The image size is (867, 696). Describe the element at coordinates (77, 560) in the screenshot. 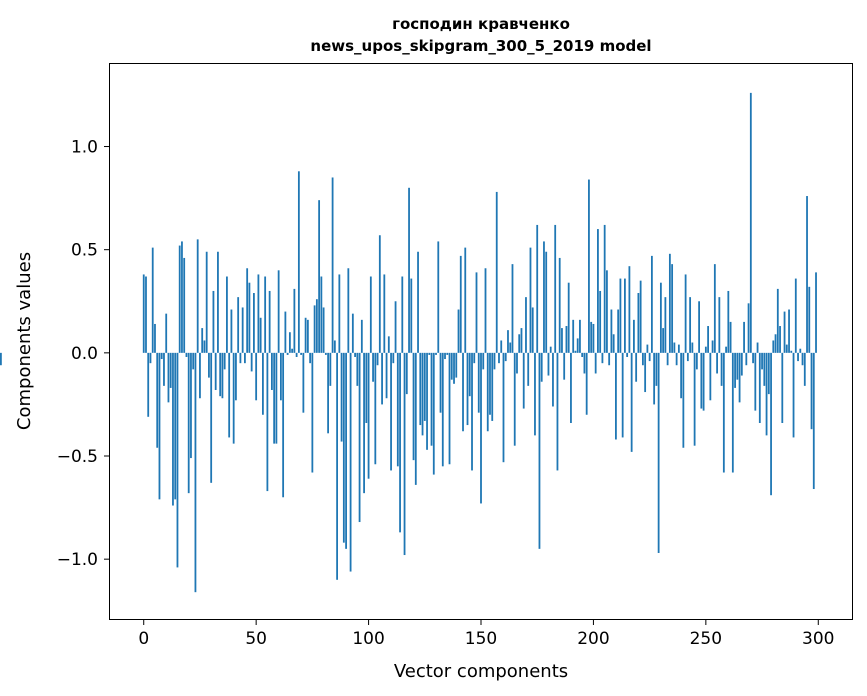

I see `y-tick-label: −1.0` at that location.